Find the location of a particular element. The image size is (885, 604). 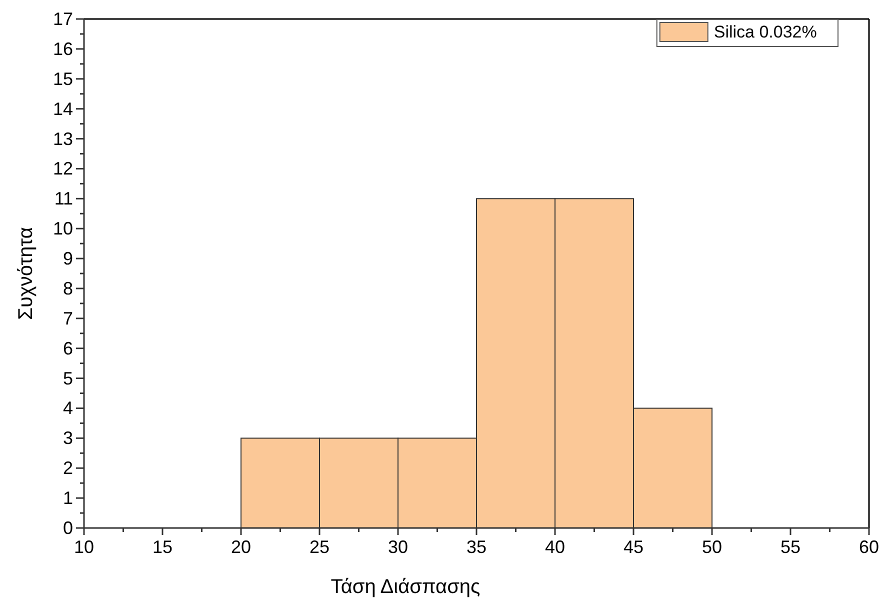

y-tick-label: 2 is located at coordinates (67, 468).